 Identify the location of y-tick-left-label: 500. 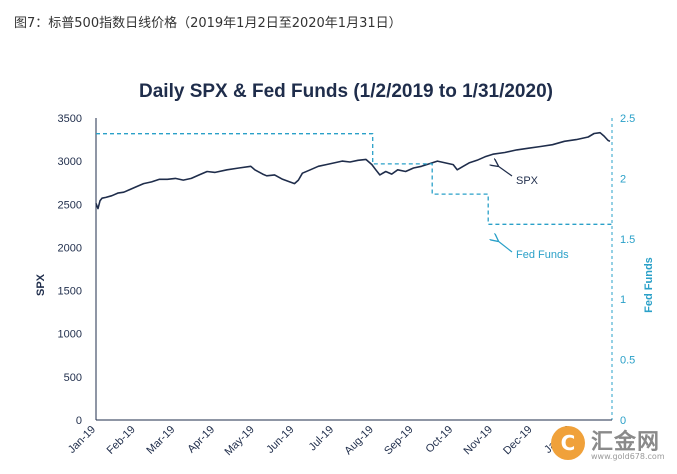
(73, 378).